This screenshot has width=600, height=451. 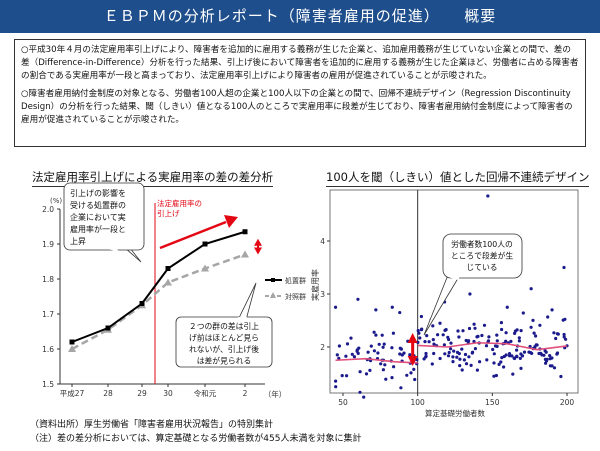 What do you see at coordinates (412, 361) in the screenshot?
I see `rdd-jump-arrow-head-down` at bounding box center [412, 361].